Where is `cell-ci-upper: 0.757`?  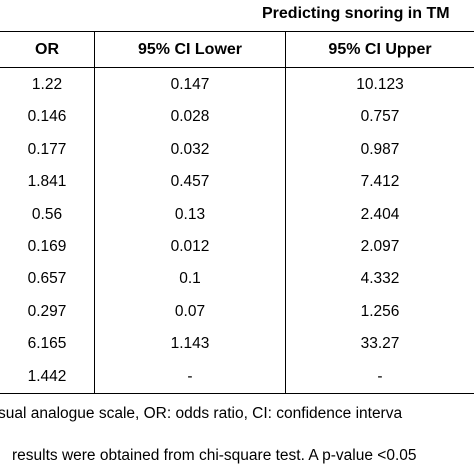
cell-ci-upper: 0.757 is located at coordinates (380, 117).